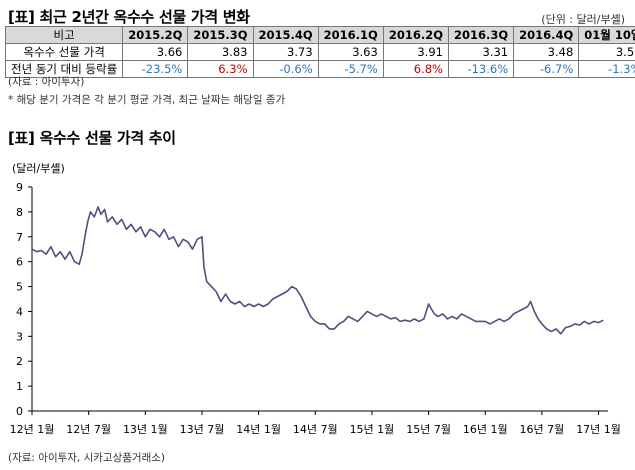  Describe the element at coordinates (350, 35) in the screenshot. I see `column-header: 2016.1Q` at that location.